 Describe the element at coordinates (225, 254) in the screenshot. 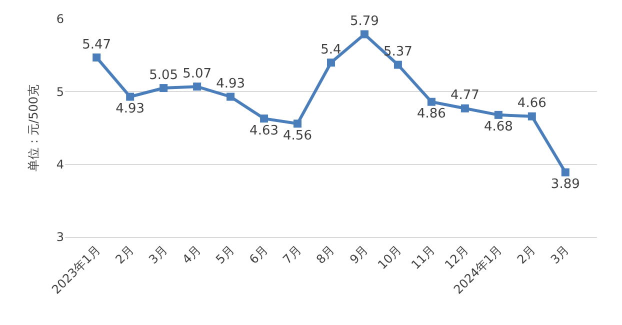

I see `x-tick-label: 5月` at that location.